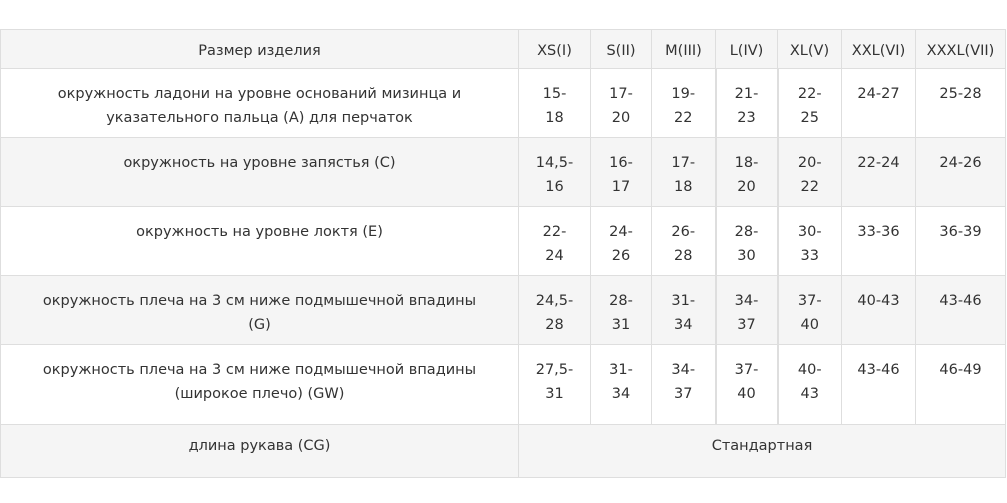 The height and width of the screenshot is (503, 1007). What do you see at coordinates (809, 241) in the screenshot?
I see `size-value: 30-33` at bounding box center [809, 241].